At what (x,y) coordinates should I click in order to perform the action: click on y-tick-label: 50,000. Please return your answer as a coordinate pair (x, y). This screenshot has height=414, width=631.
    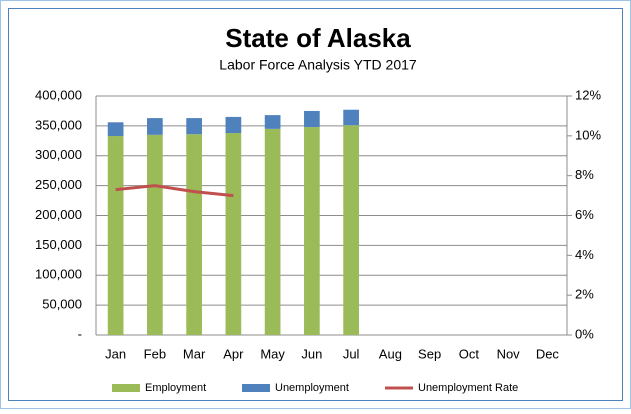
    Looking at the image, I should click on (62, 304).